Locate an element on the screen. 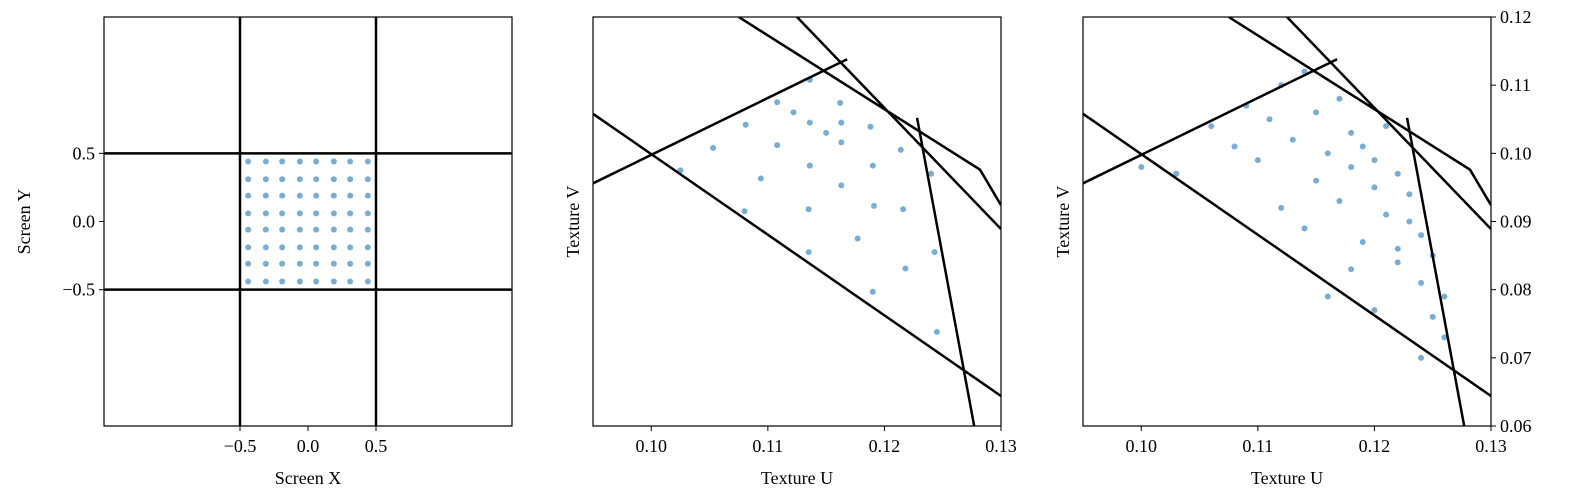 The image size is (1578, 501). y-tick-label: 0.0 is located at coordinates (84, 222).